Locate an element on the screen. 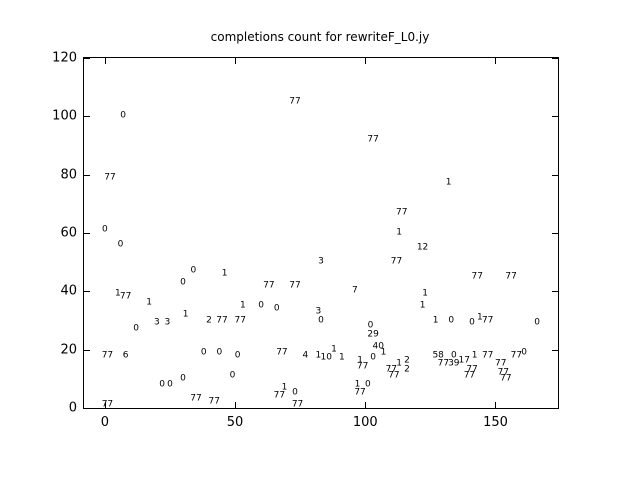 The image size is (640, 480). y-tick-label: 100 is located at coordinates (64, 116).